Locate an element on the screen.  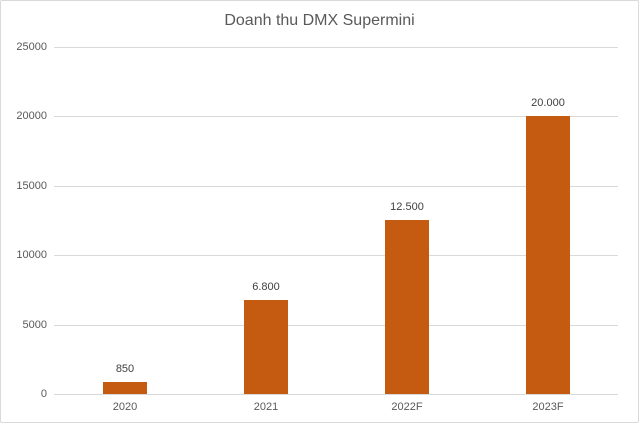
y-tick-label: 15000 is located at coordinates (31, 186).